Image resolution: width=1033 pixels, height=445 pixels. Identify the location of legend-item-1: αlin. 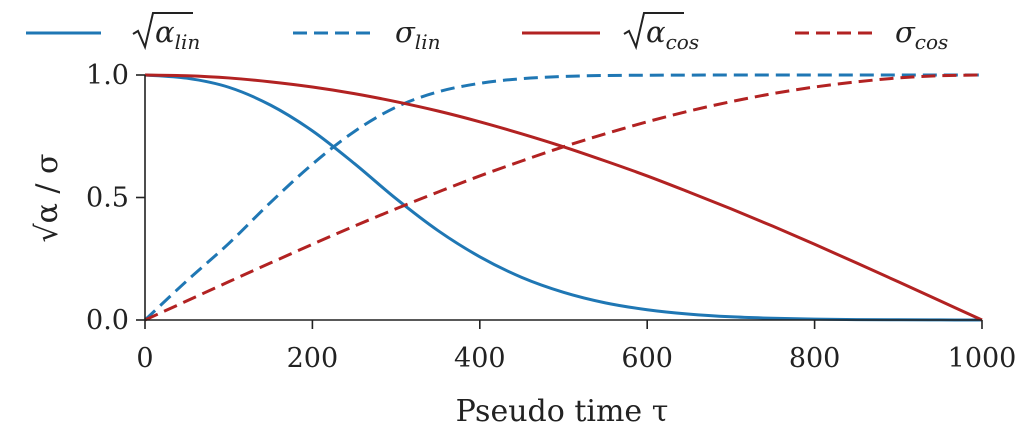
(113, 33).